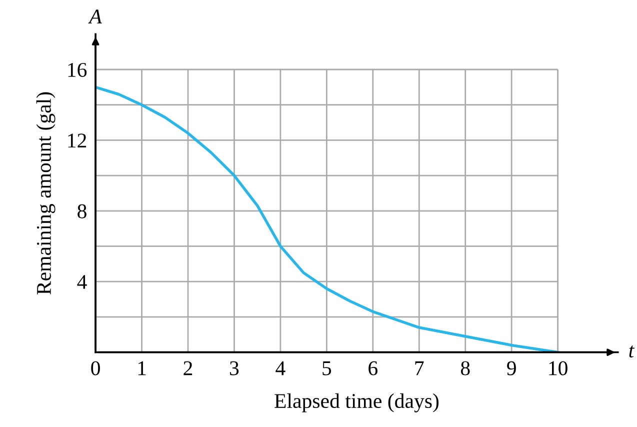  What do you see at coordinates (77, 141) in the screenshot?
I see `y-tick-label: 12` at bounding box center [77, 141].